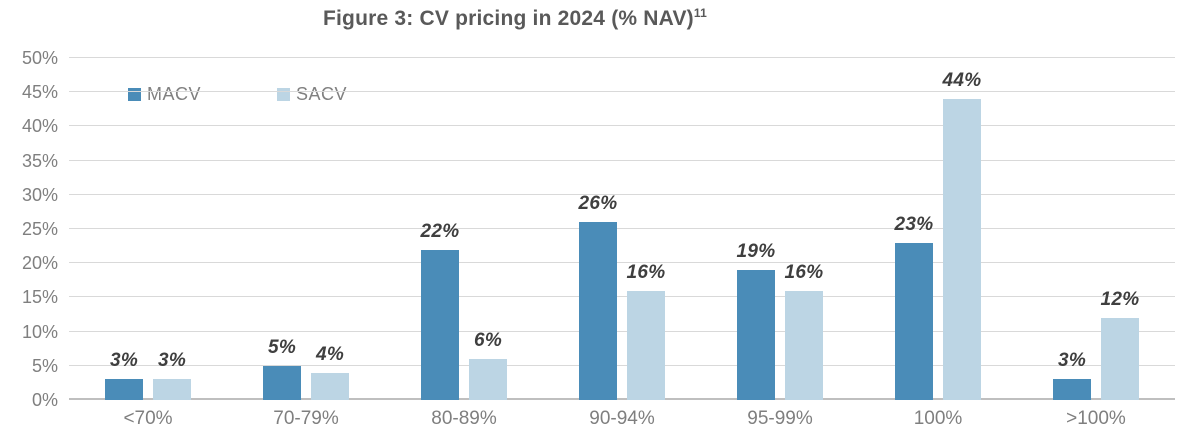 This screenshot has height=442, width=1200. Describe the element at coordinates (488, 340) in the screenshot. I see `data-label-sacv-80-89%: 6%` at that location.